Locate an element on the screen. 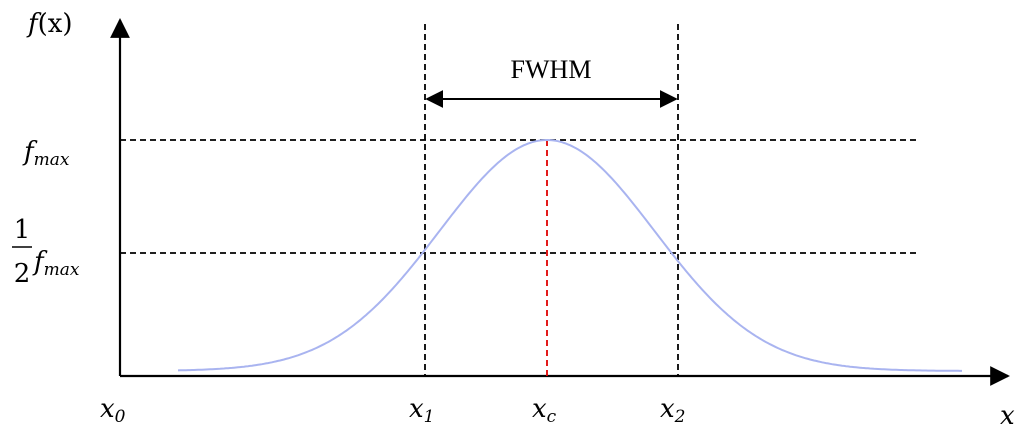 The image size is (1024, 432). y-axis-label: f(x) is located at coordinates (49, 24).